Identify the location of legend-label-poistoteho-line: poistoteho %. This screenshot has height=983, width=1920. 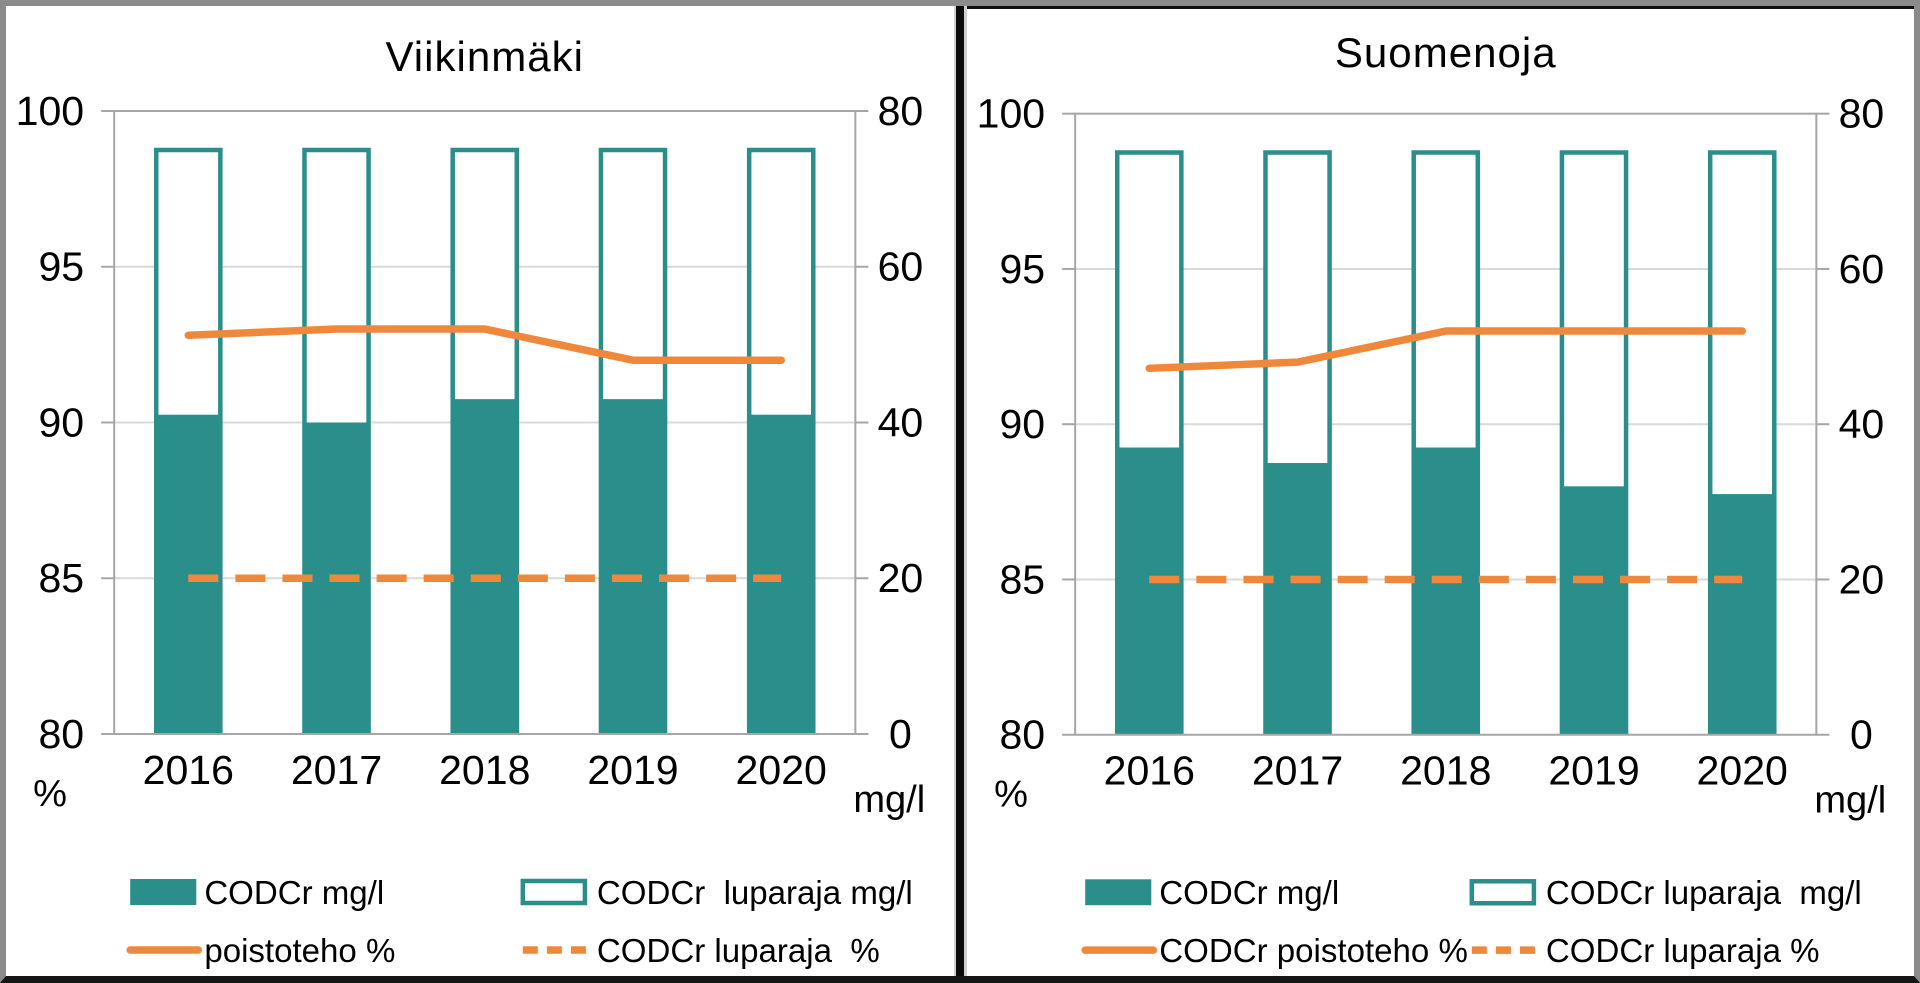
(299, 950).